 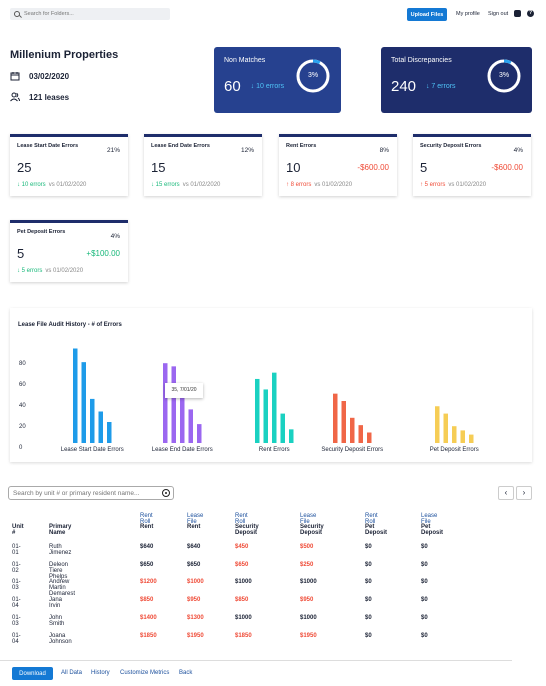 I want to click on x-category-label: Lease Start Date Errors, so click(x=92, y=450).